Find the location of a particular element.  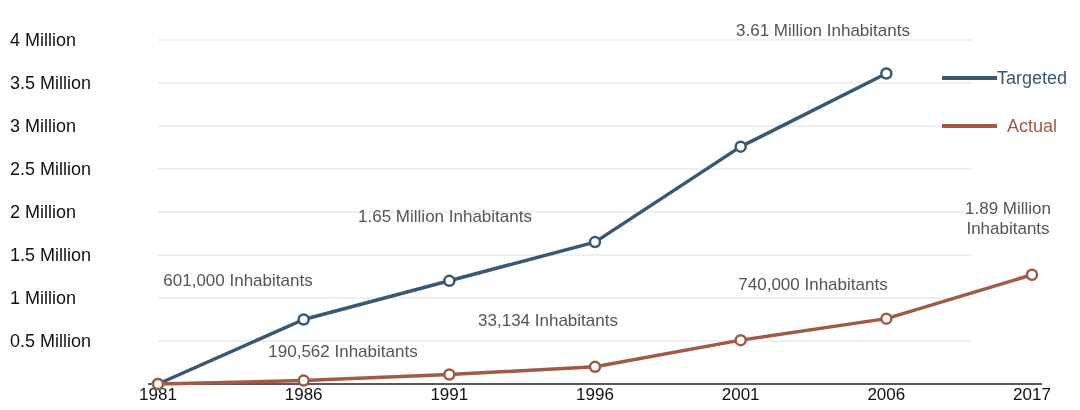

x-tick-label: 2001 is located at coordinates (740, 394).